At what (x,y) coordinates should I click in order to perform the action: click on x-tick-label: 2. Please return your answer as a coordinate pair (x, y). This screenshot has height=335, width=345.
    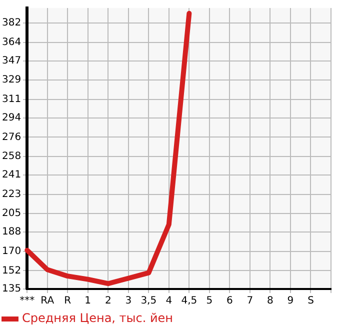
    Looking at the image, I should click on (108, 301).